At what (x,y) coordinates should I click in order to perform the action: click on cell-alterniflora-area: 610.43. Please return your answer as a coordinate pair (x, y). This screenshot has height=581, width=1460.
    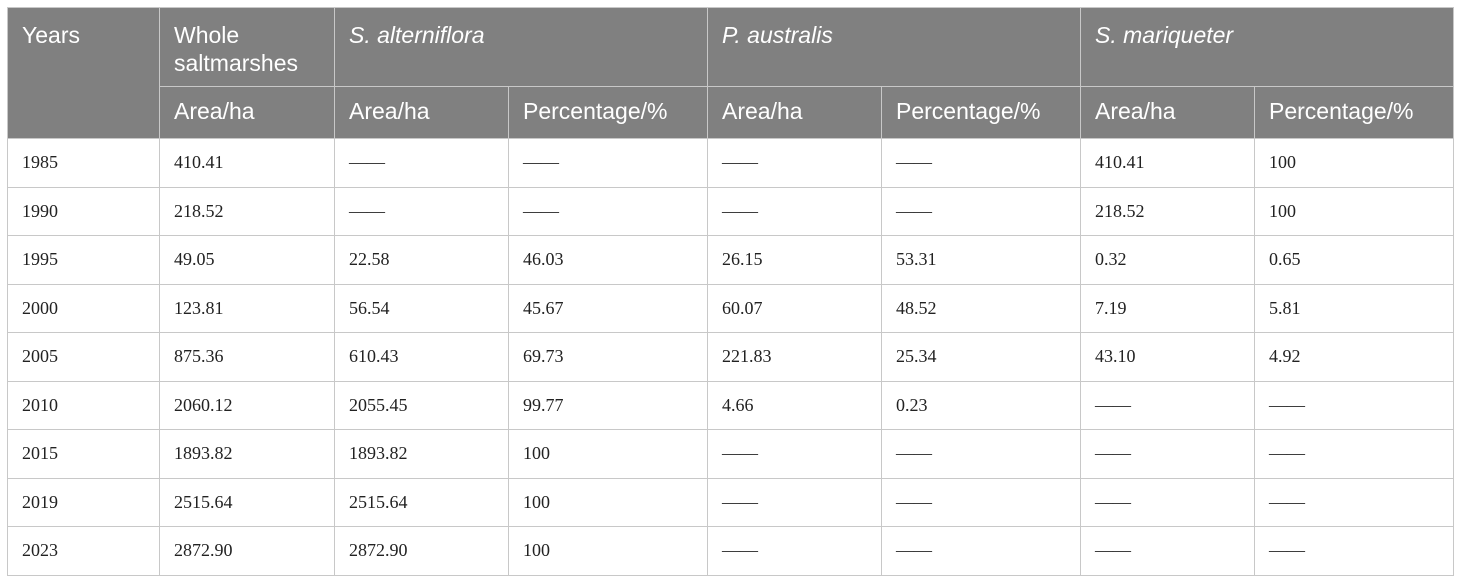
    Looking at the image, I should click on (421, 357).